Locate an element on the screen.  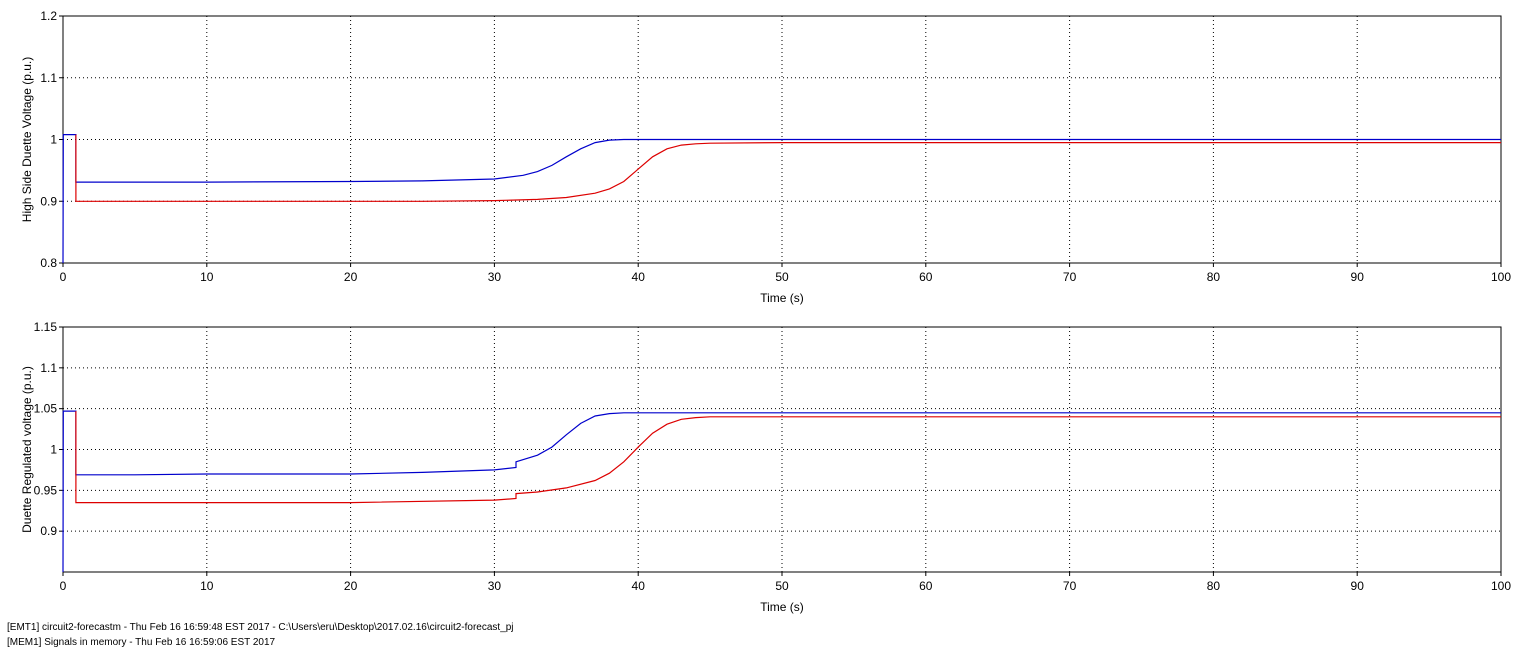
plot1-xtick-label: 50 is located at coordinates (782, 277).